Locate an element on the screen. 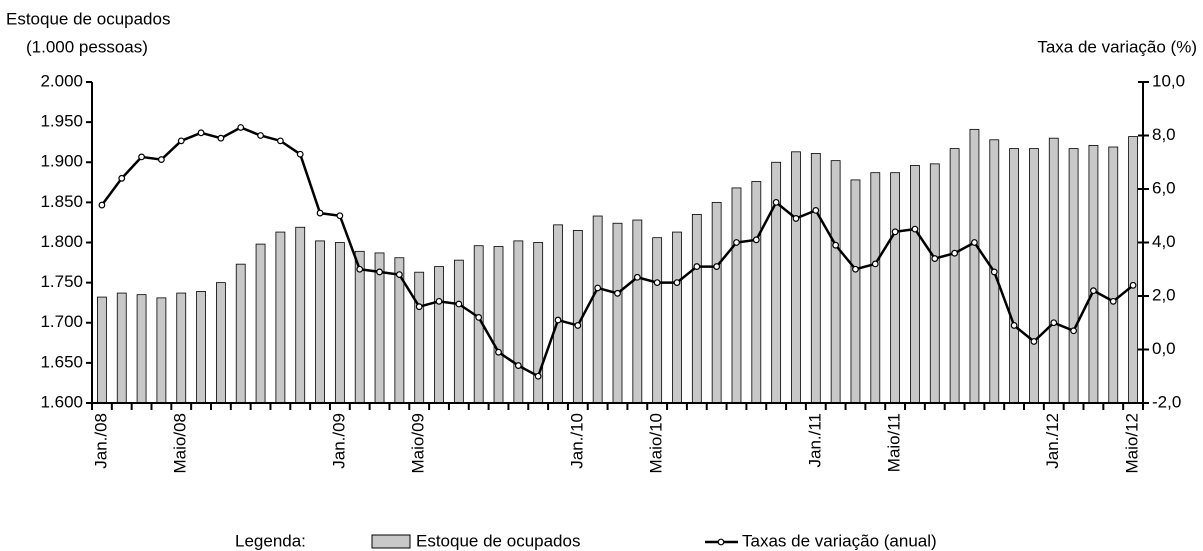 This screenshot has height=551, width=1203. y-tick-label: 1.600 is located at coordinates (61, 401).